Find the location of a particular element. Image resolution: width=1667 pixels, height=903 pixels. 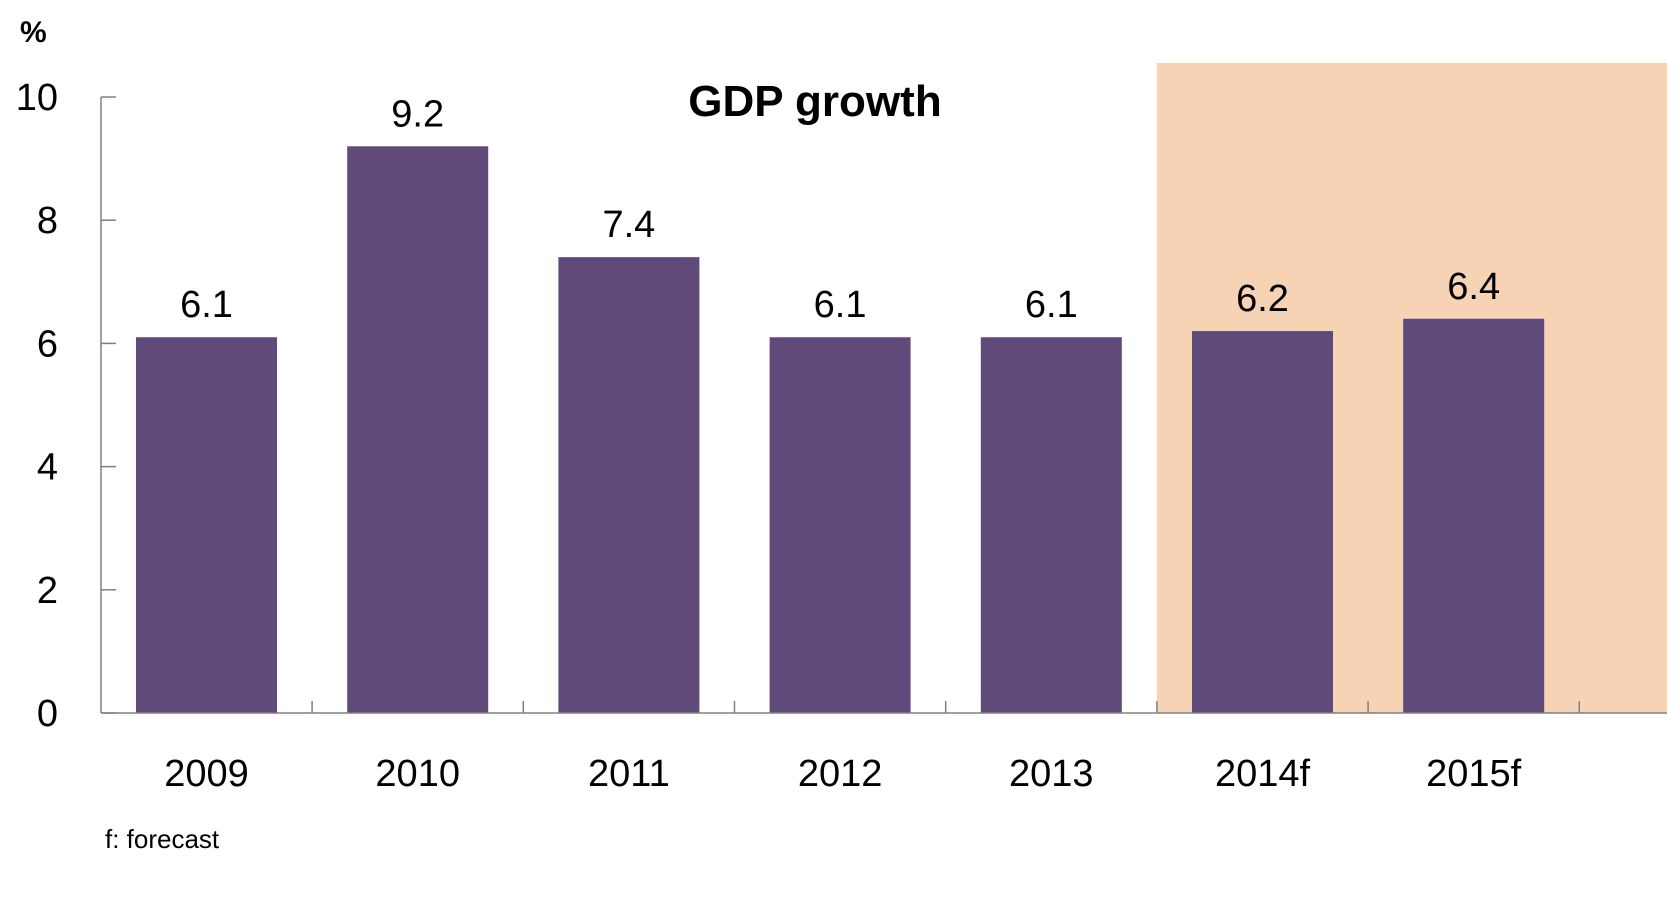

y-tick-label: 8 is located at coordinates (47, 221).